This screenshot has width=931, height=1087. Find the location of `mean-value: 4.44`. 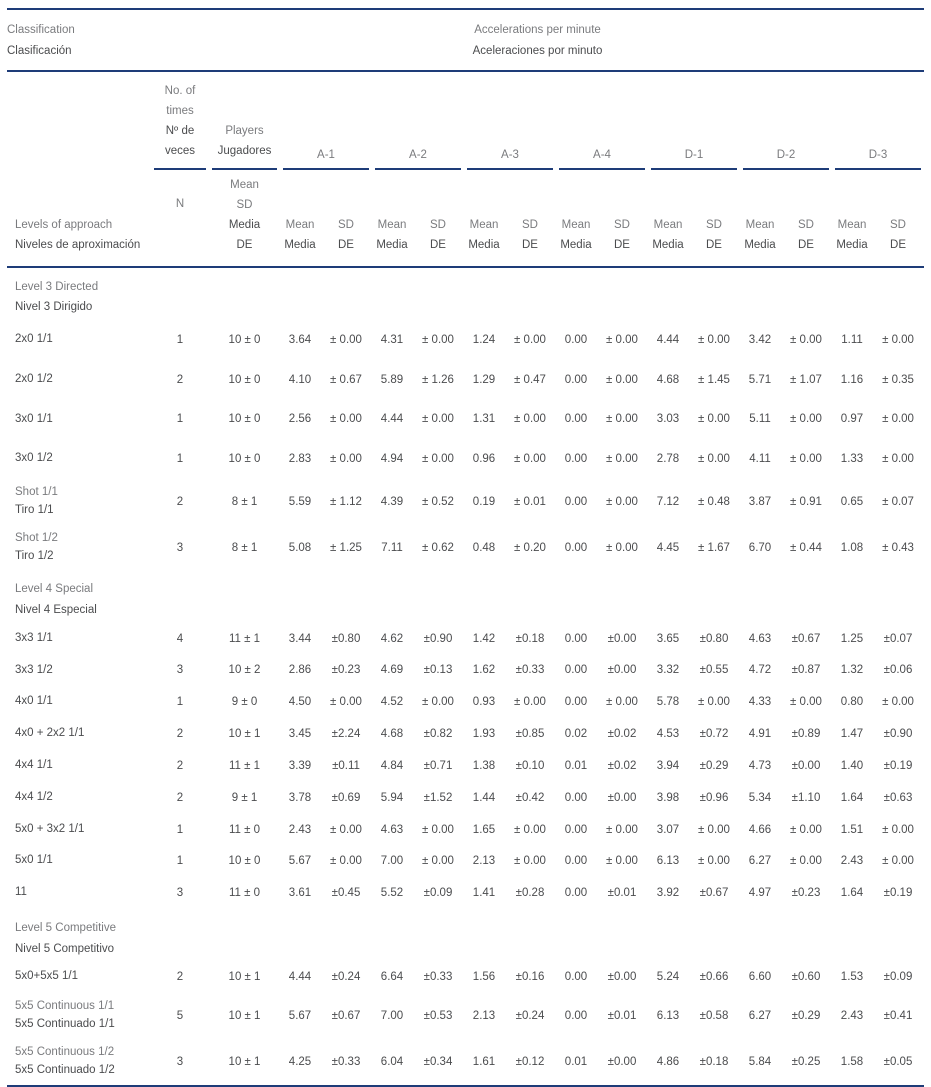

mean-value: 4.44 is located at coordinates (300, 977).